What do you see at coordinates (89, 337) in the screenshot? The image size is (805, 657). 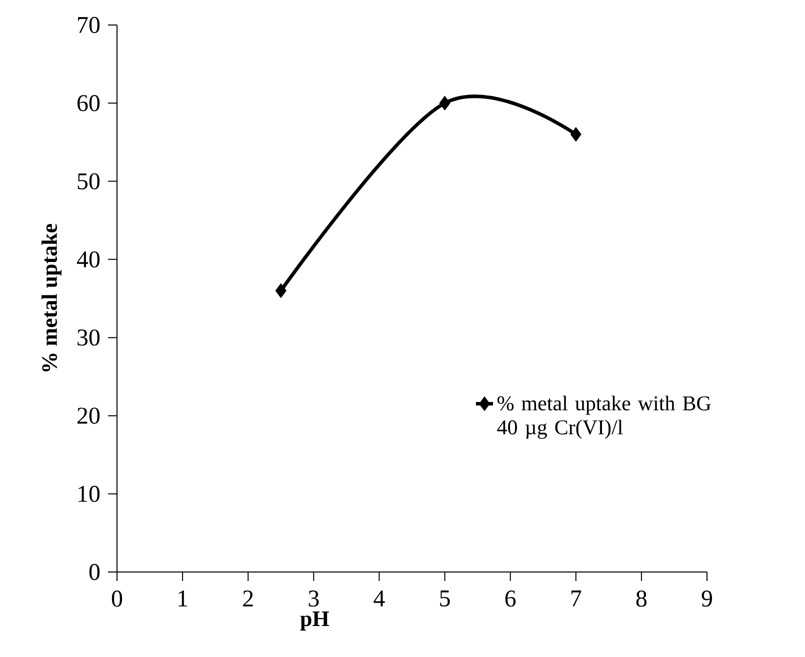 I see `y-tick-label: 30` at bounding box center [89, 337].